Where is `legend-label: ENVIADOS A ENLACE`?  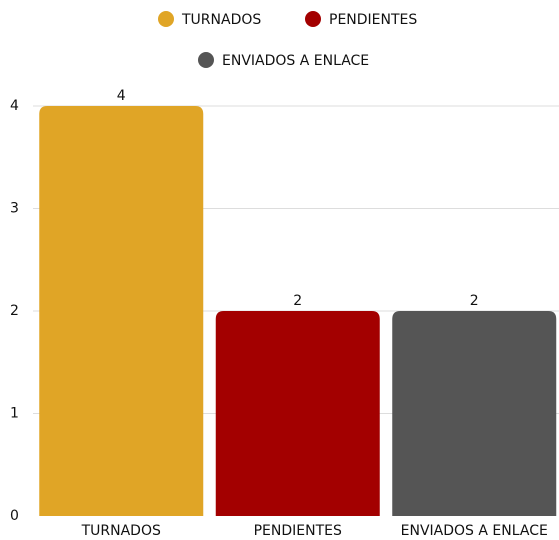 legend-label: ENVIADOS A ENLACE is located at coordinates (295, 61).